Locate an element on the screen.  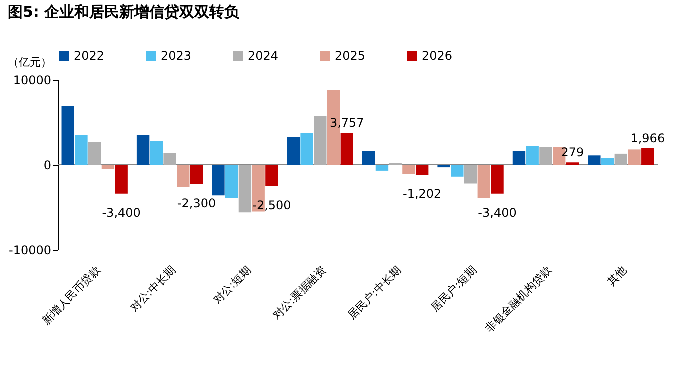
y-tick-label: 0 is located at coordinates (48, 165).